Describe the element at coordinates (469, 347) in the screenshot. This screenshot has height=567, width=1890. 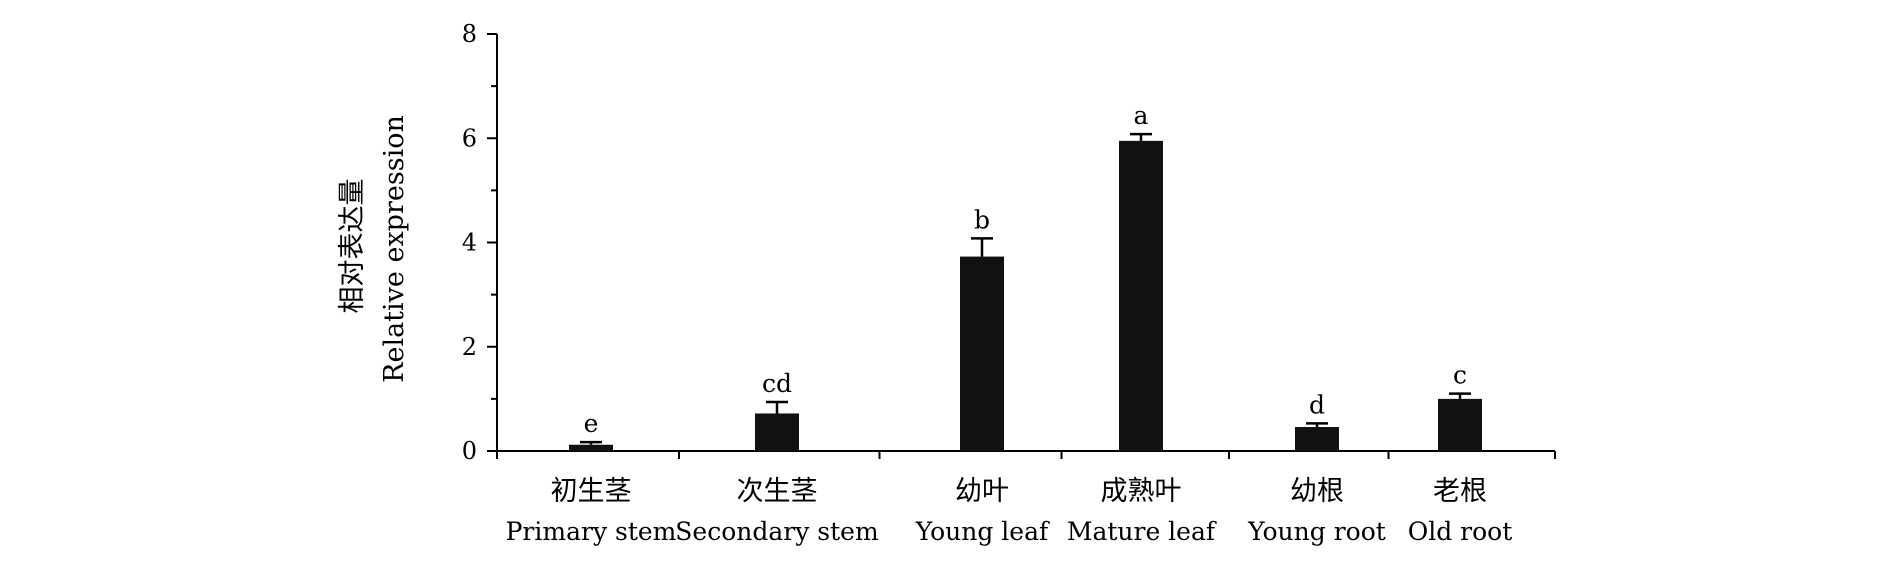
I see `y-tick-label: 2` at that location.